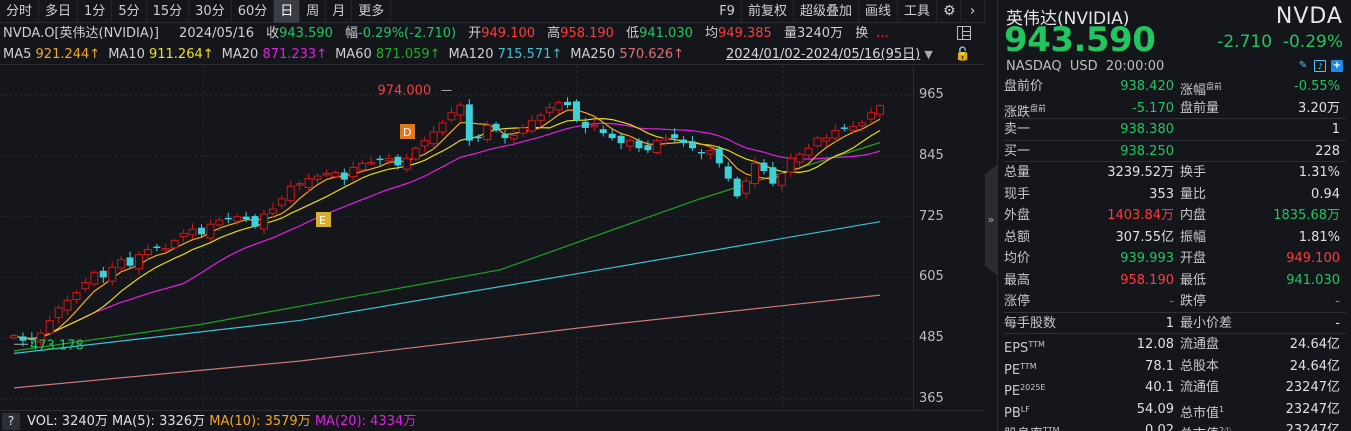  Describe the element at coordinates (273, 33) in the screenshot. I see `close-label: 收` at that location.